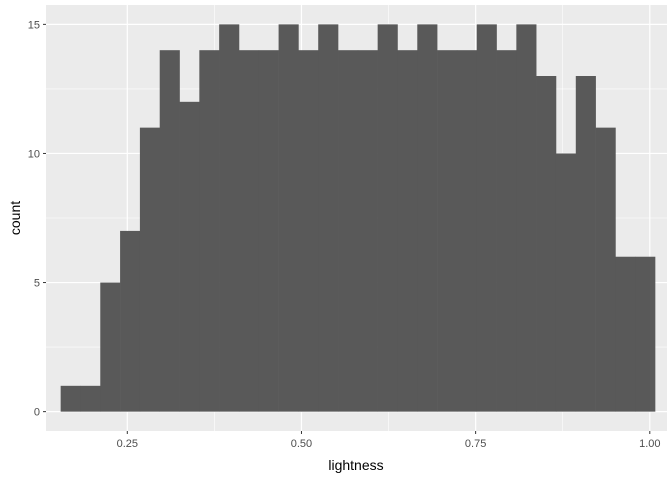 This screenshot has width=672, height=480. I want to click on x-tick-label: 1.00, so click(649, 444).